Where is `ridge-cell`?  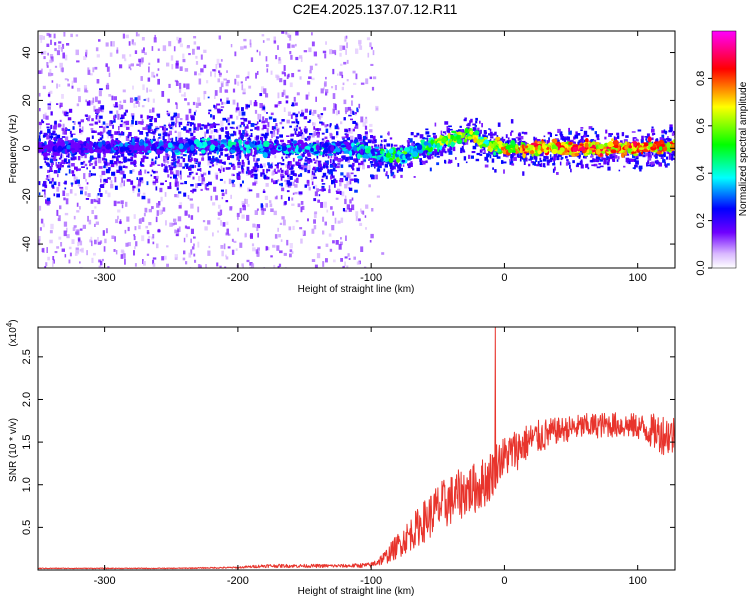 ridge-cell is located at coordinates (346, 143).